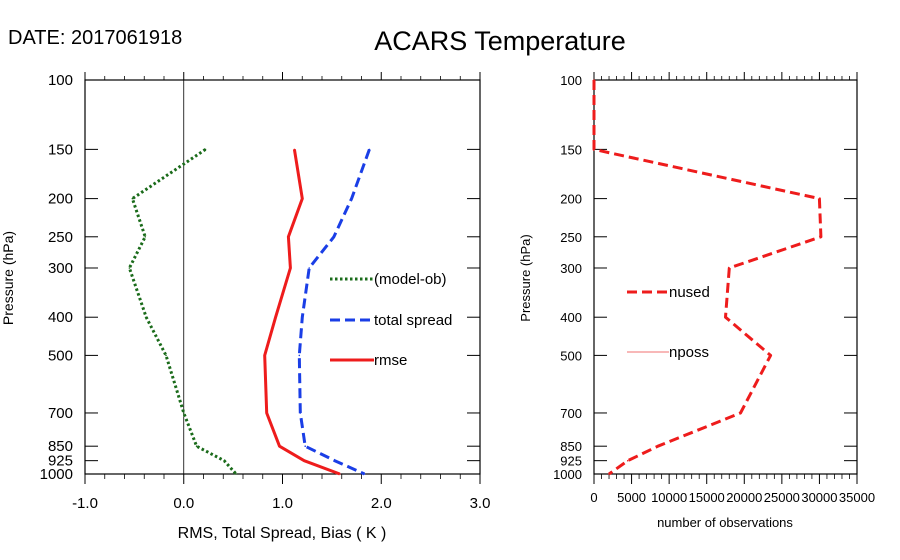 Image resolution: width=900 pixels, height=560 pixels. What do you see at coordinates (183, 503) in the screenshot?
I see `x-tick-label: 0.0` at bounding box center [183, 503].